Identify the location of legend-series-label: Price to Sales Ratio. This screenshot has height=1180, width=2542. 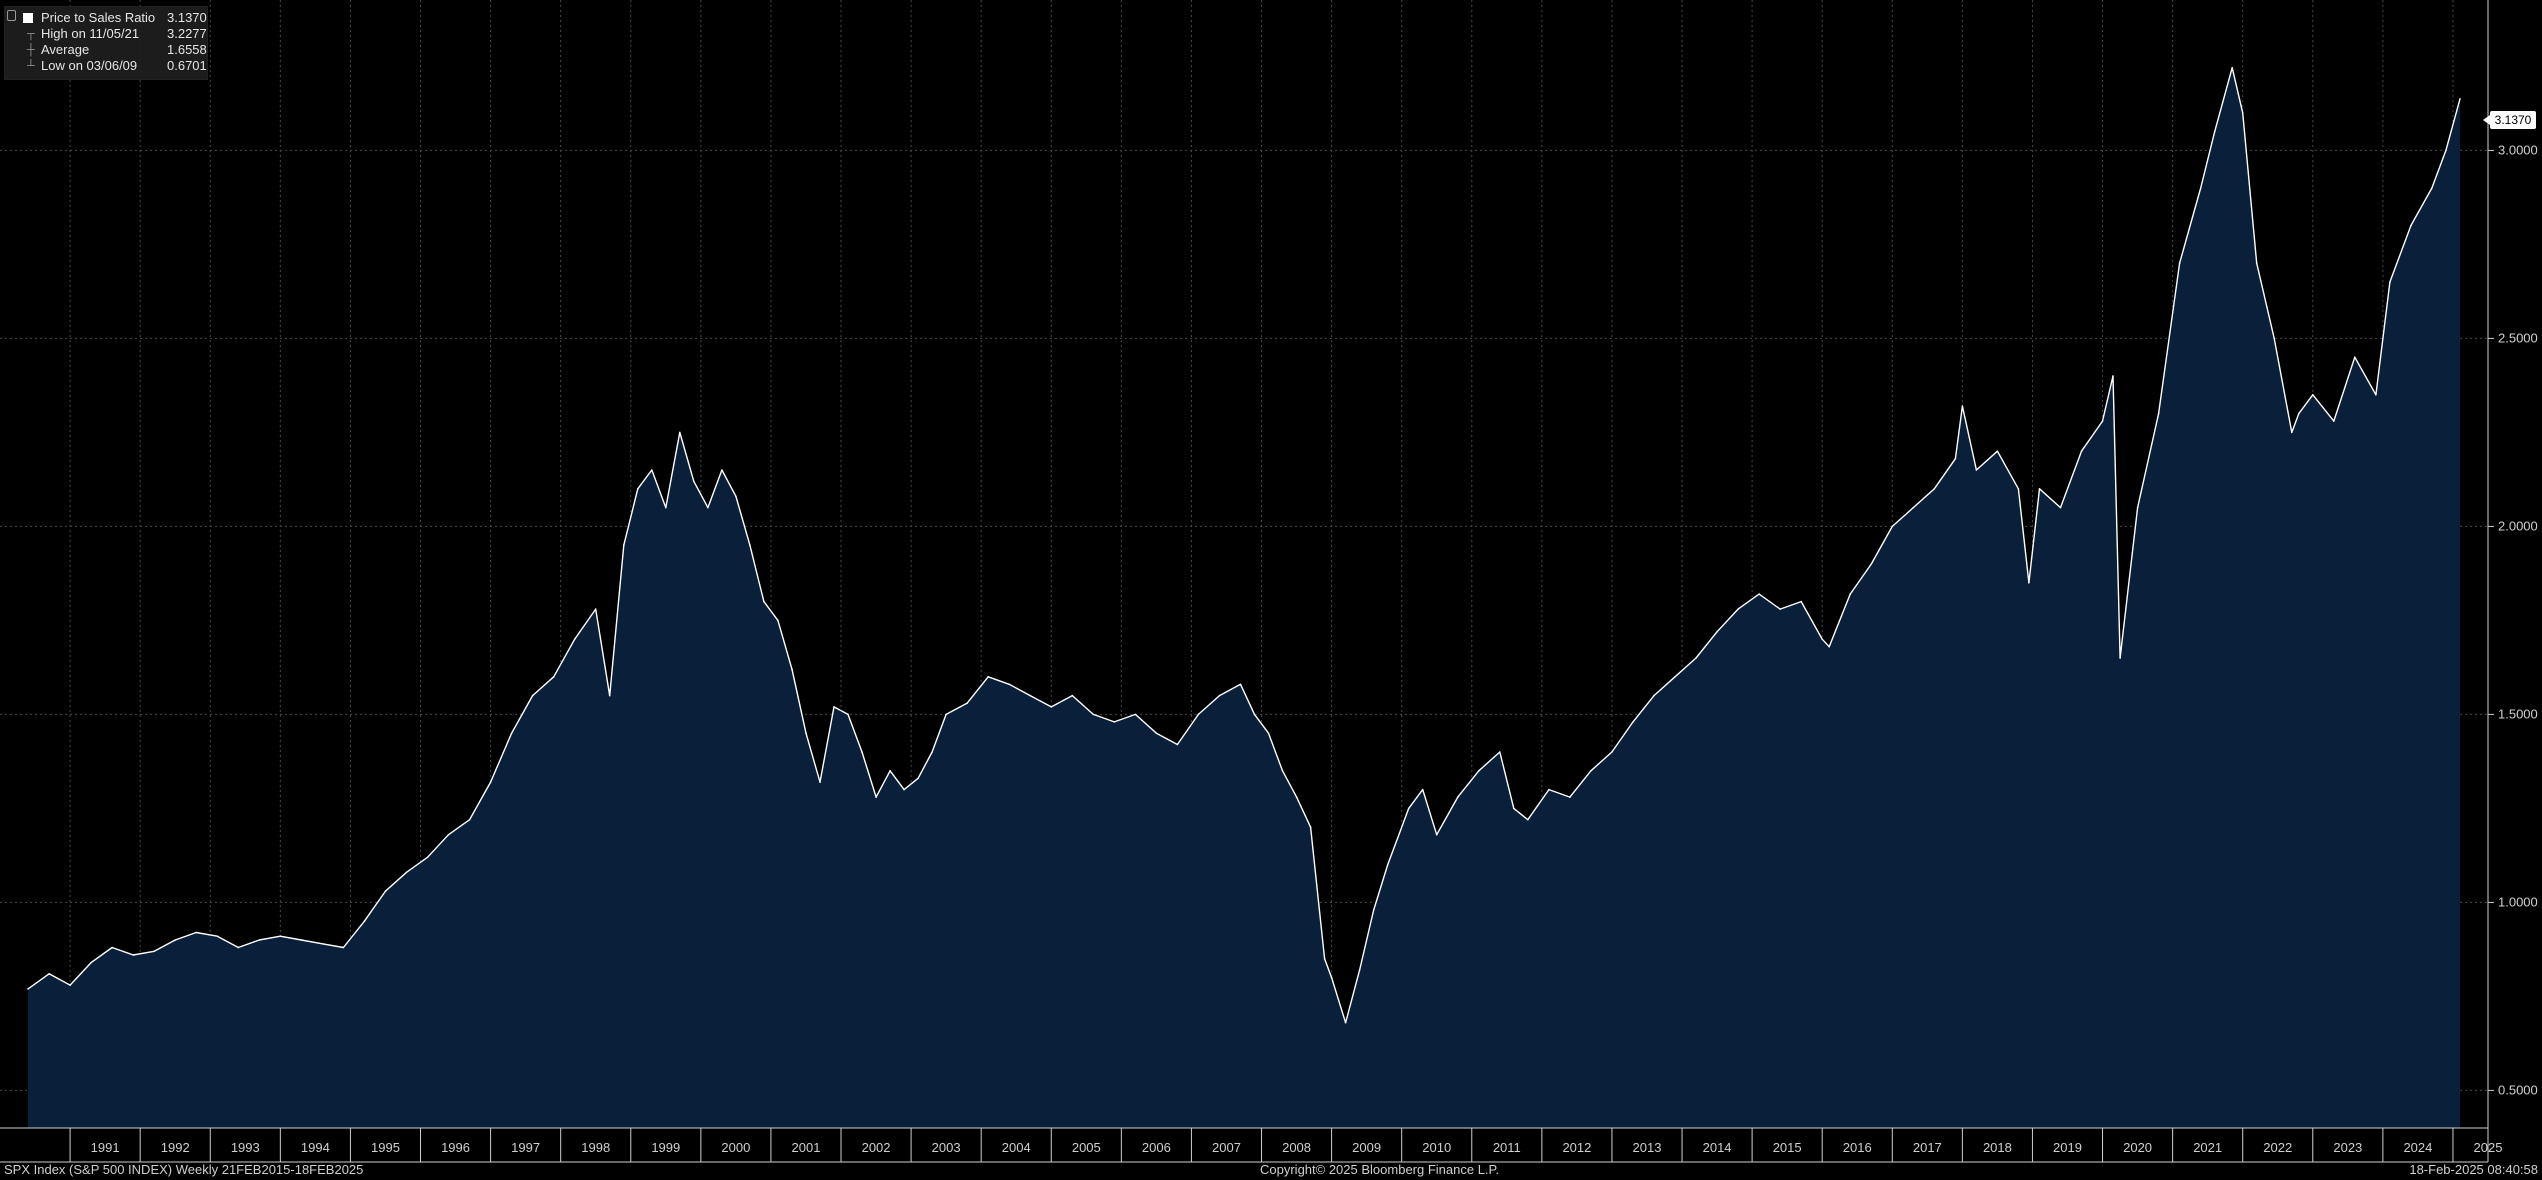
(98, 17).